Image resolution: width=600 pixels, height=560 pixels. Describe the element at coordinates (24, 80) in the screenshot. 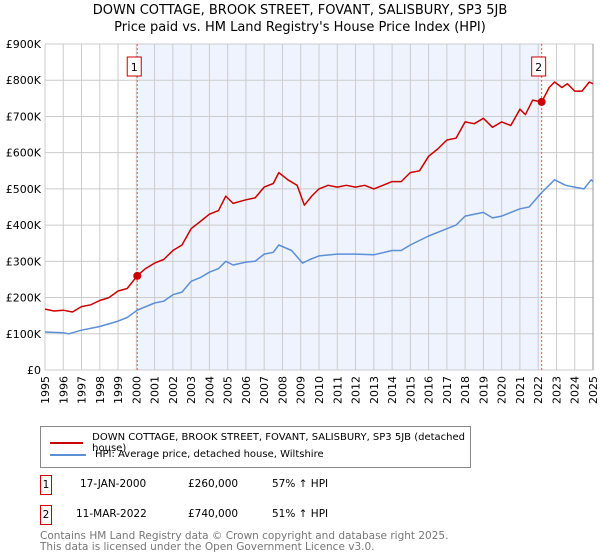

I see `y-tick-label: £800K` at that location.